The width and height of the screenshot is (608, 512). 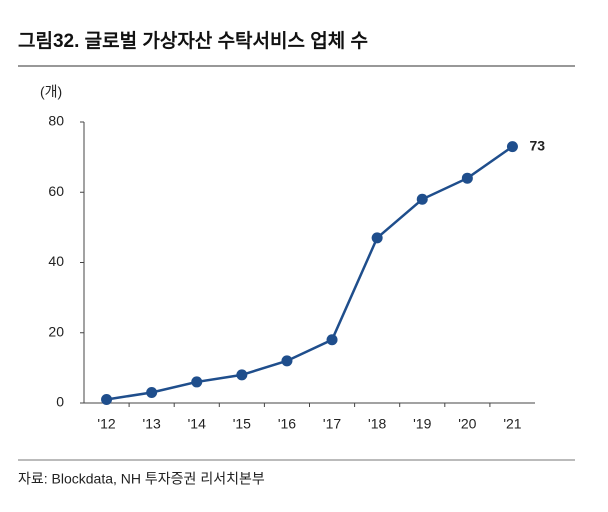 I want to click on y-tick-label: 40, so click(x=56, y=261).